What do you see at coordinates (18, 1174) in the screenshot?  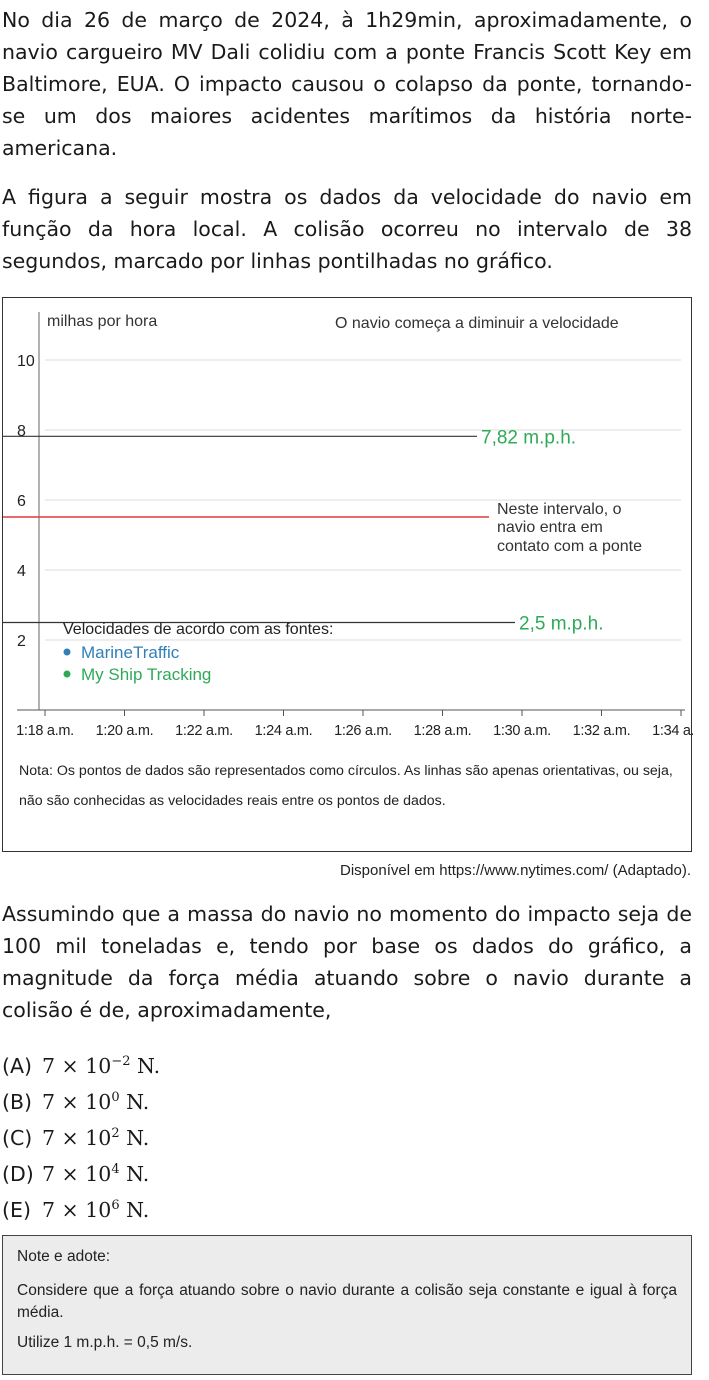 I see `option-letter: (D)` at bounding box center [18, 1174].